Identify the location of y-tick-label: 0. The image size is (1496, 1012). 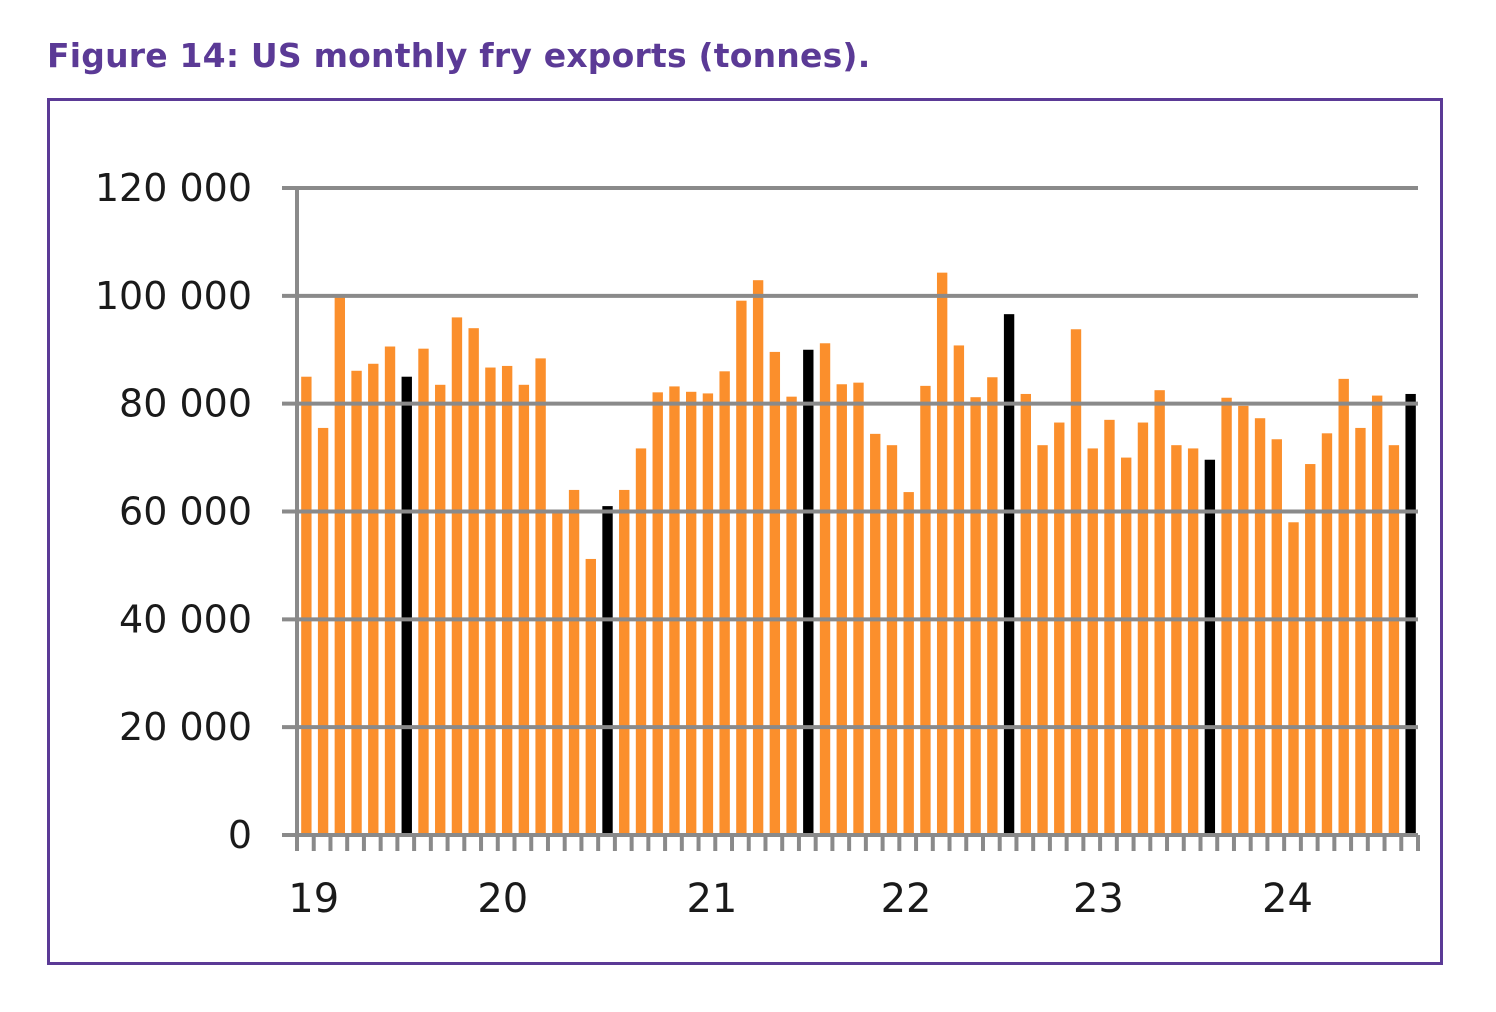
(240, 835).